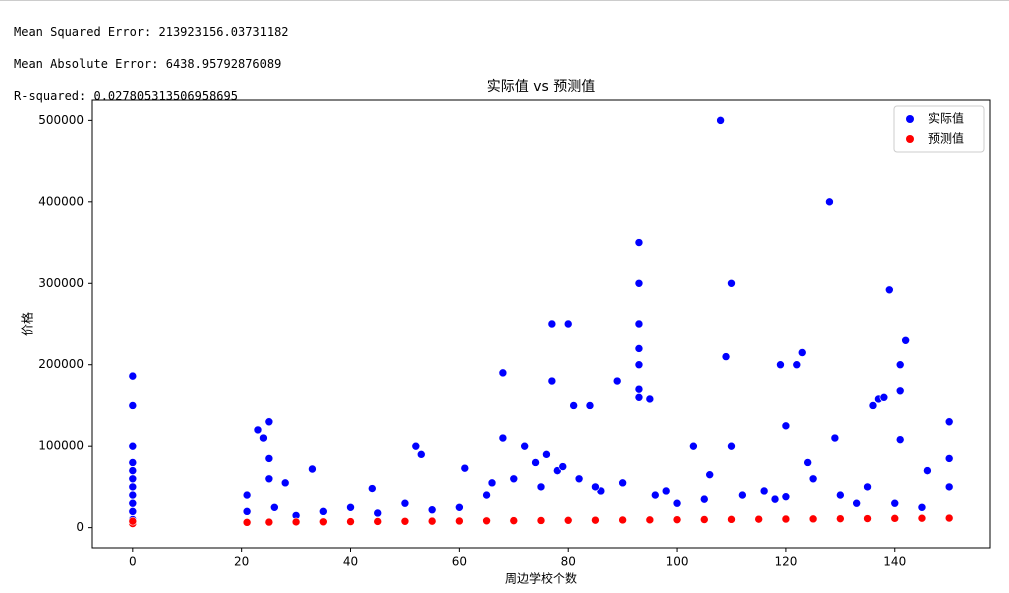  Describe the element at coordinates (946, 118) in the screenshot. I see `legend-label: 实际值` at that location.